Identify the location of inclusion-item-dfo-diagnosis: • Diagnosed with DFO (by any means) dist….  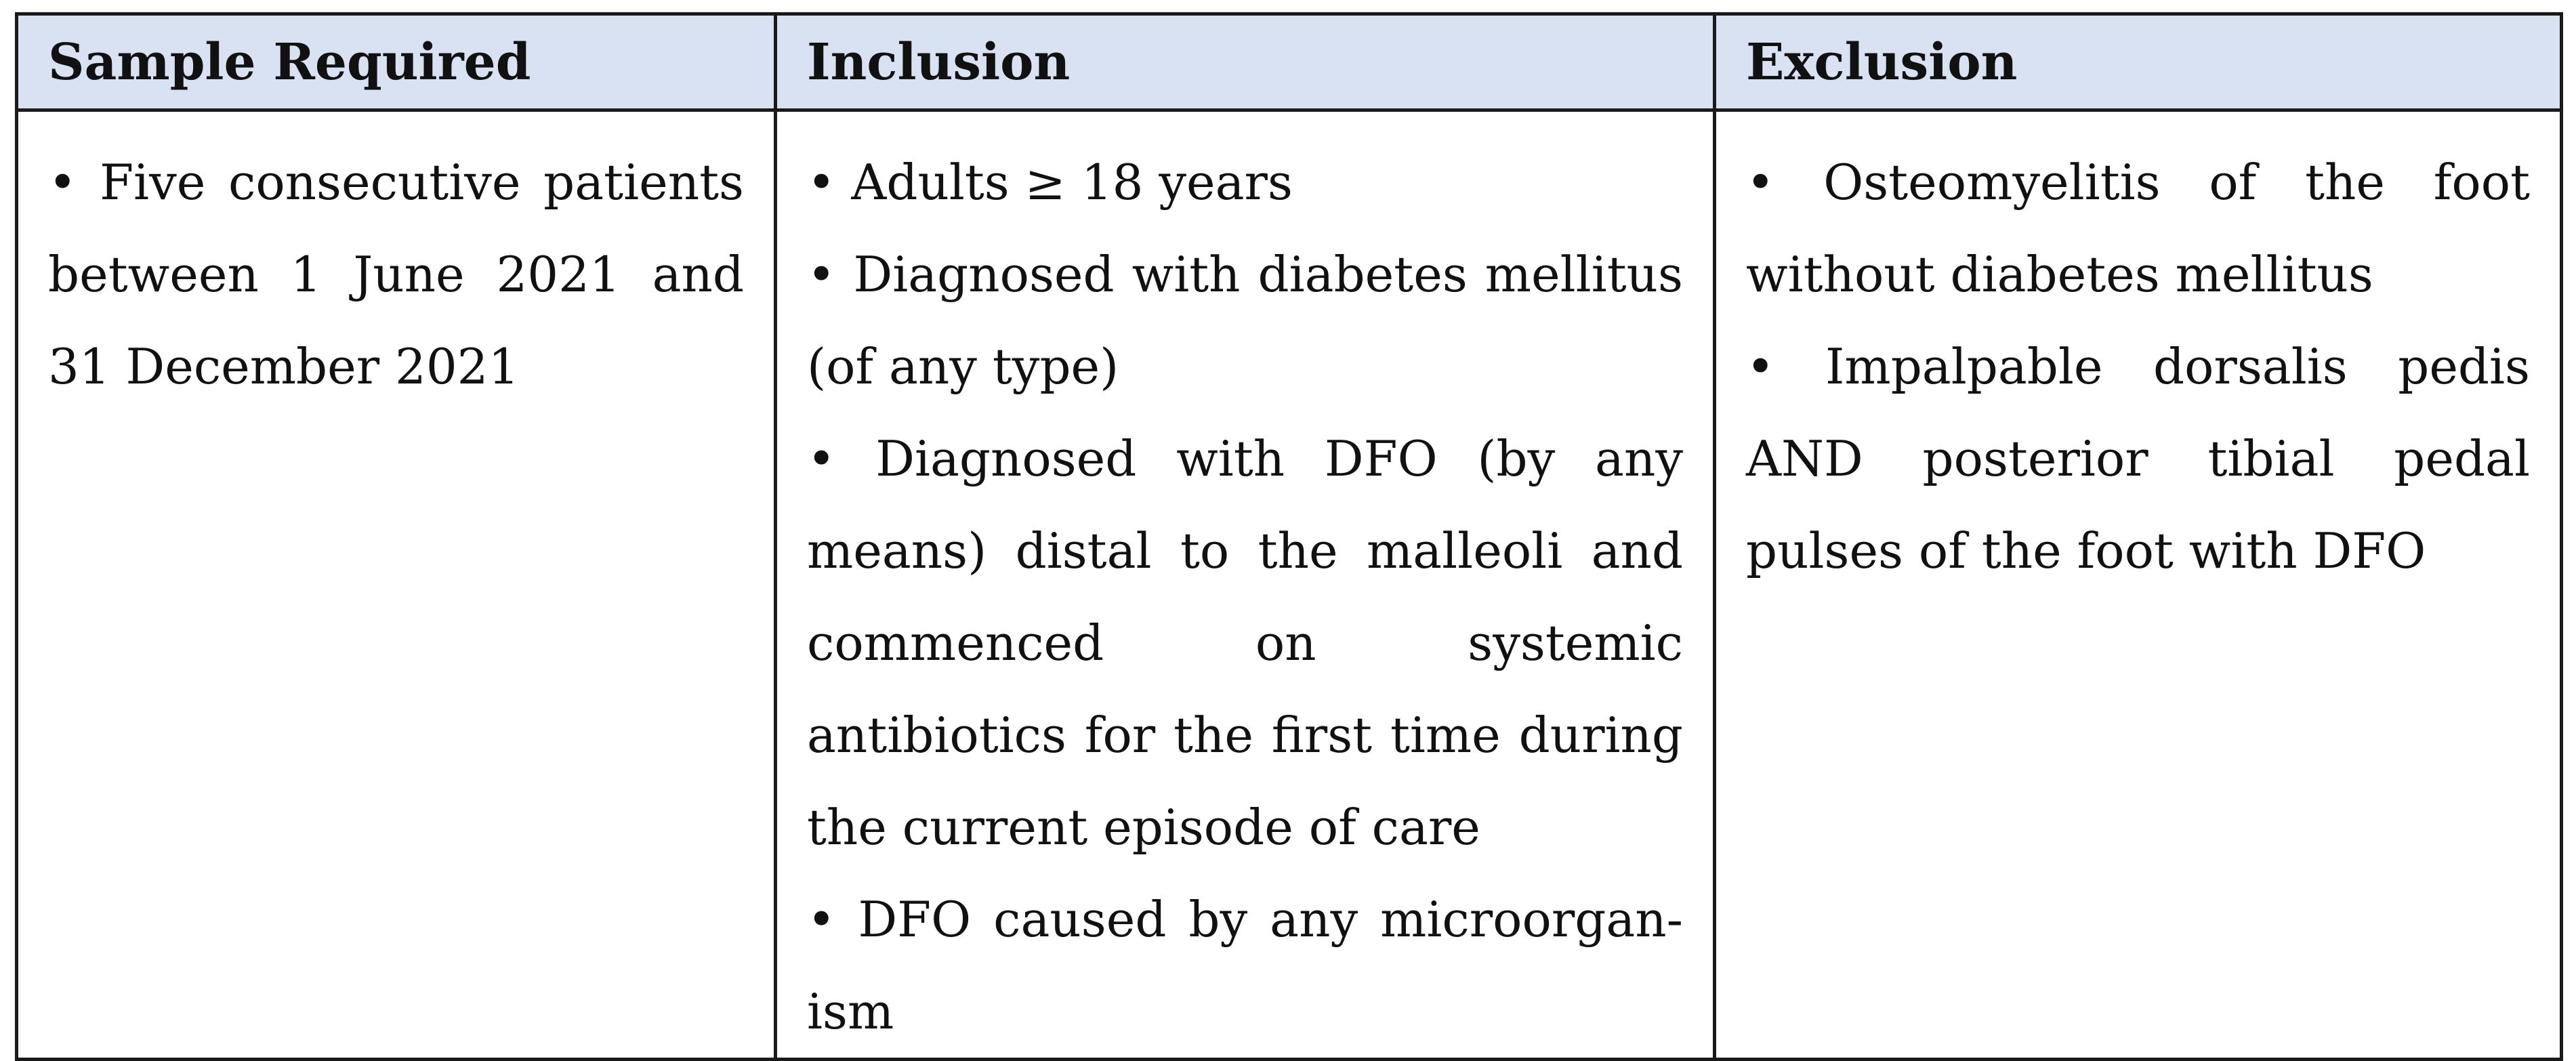
(1245, 643).